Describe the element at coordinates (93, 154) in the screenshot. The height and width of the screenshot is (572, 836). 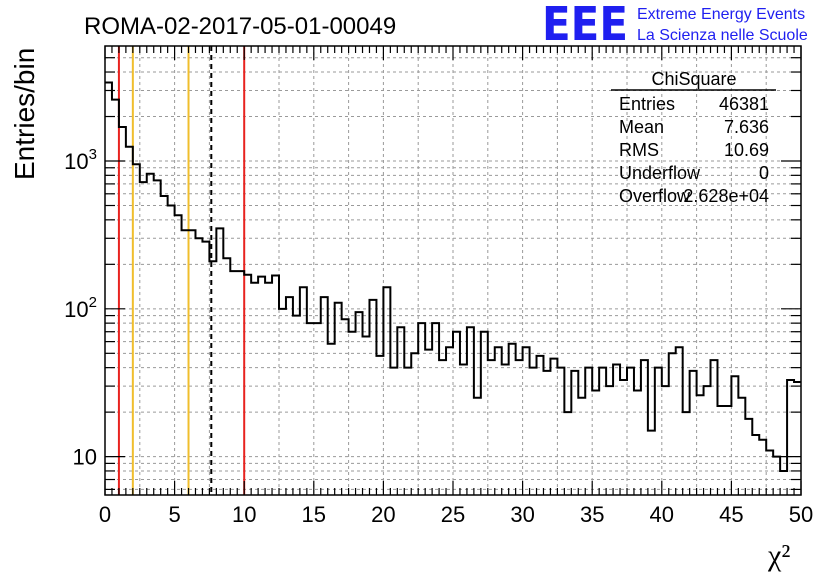
I see `y-tick-label-exp: 3` at that location.